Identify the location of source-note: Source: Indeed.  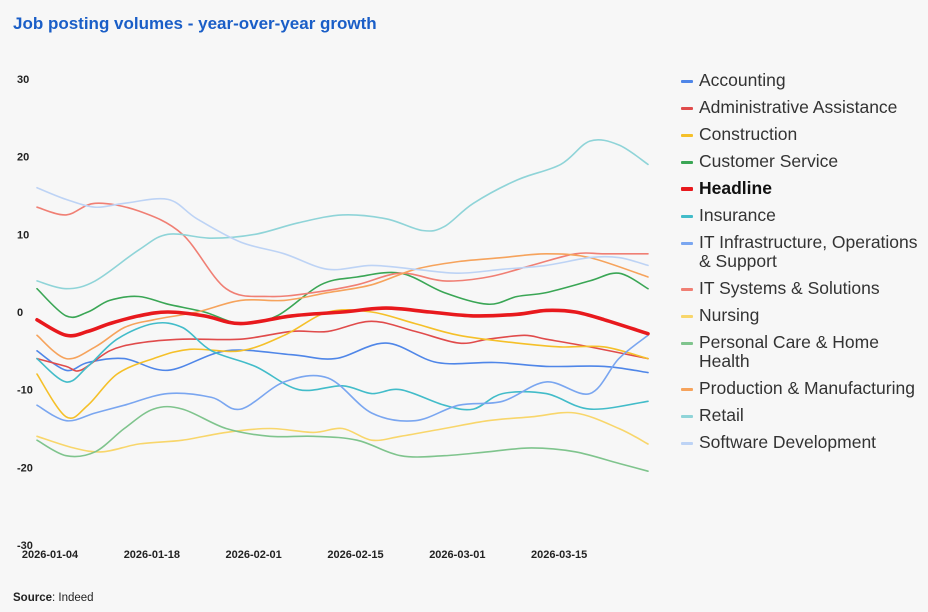
(53, 598).